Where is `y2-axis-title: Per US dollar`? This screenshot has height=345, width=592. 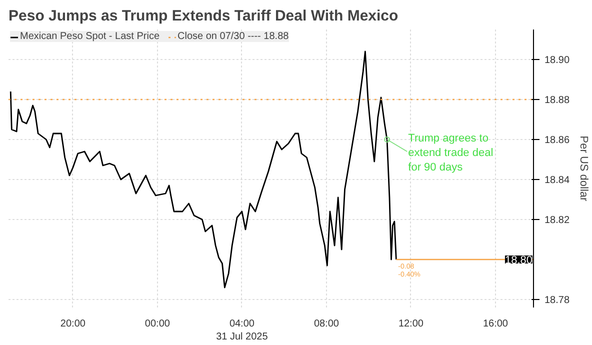 y2-axis-title: Per US dollar is located at coordinates (584, 169).